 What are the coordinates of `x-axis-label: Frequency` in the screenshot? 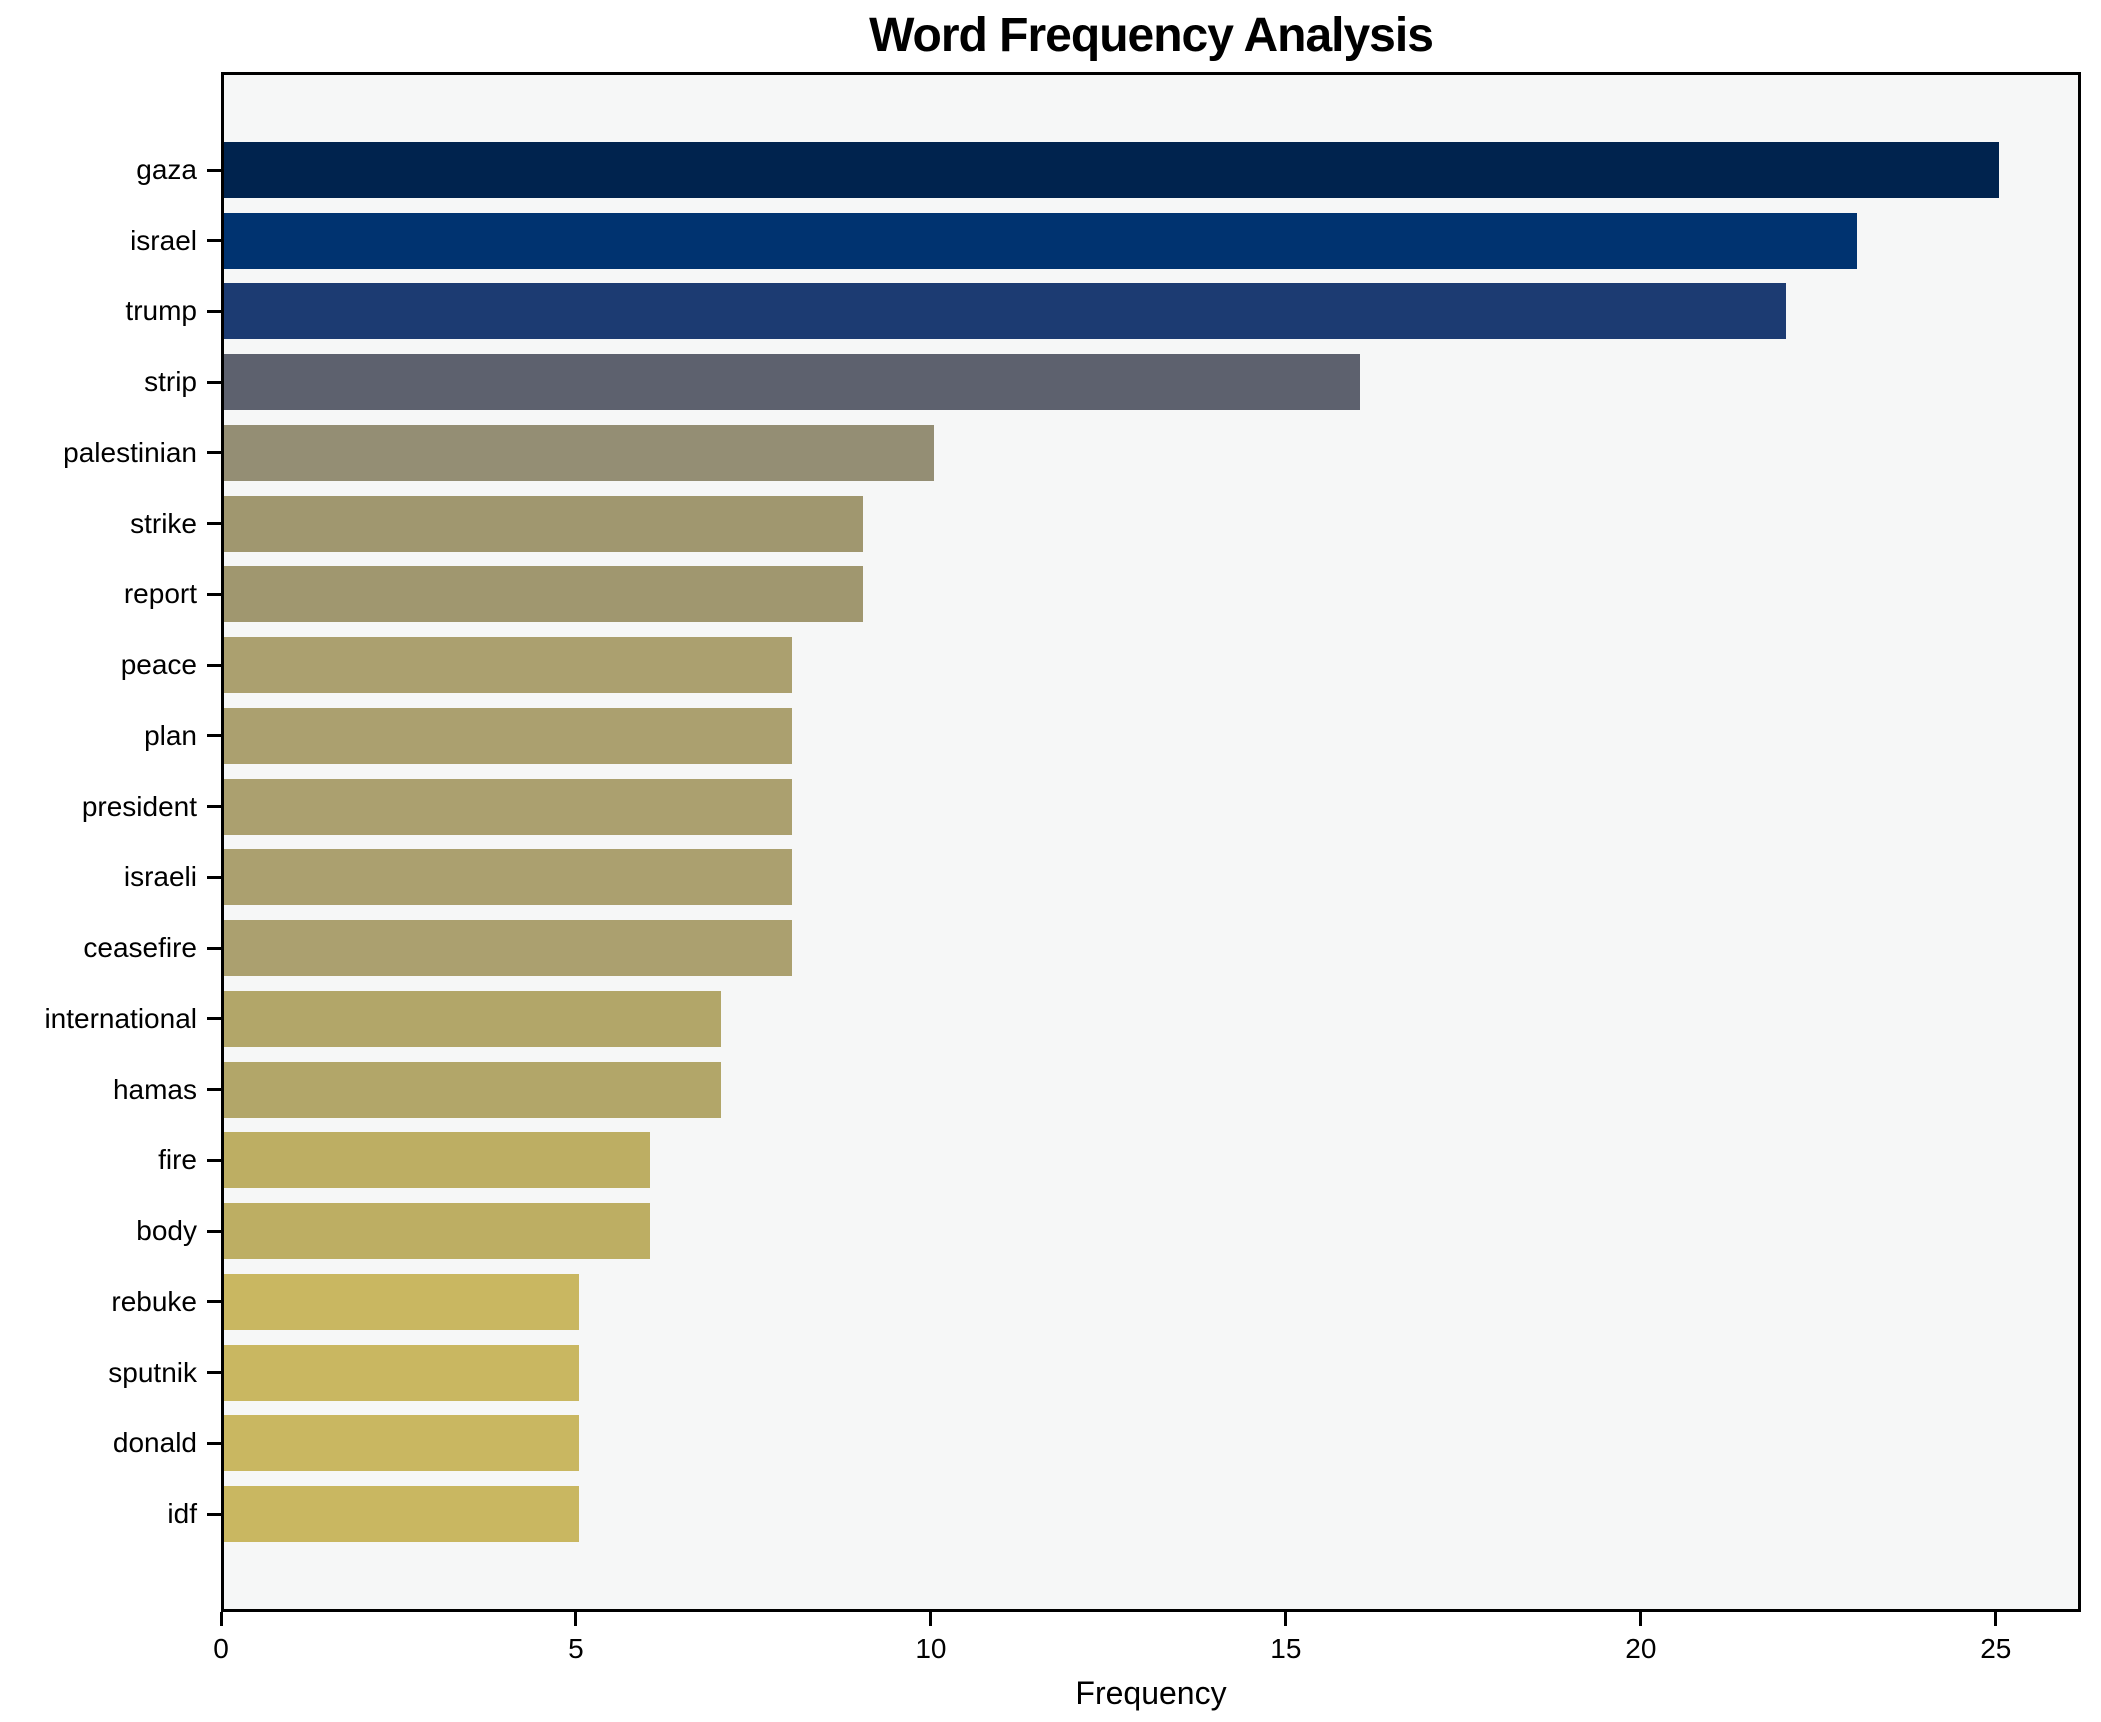 It's located at (1151, 1693).